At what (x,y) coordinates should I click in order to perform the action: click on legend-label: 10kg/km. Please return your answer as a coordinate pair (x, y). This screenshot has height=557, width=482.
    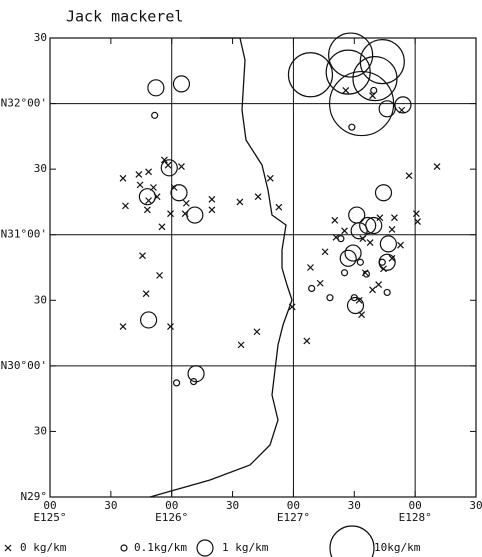
    Looking at the image, I should click on (397, 547).